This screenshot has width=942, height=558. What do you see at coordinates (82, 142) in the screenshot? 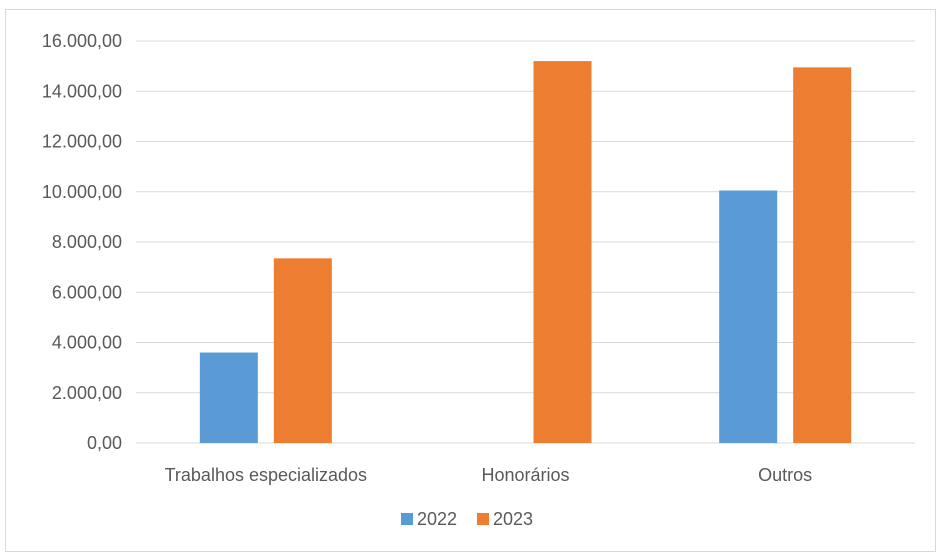
I see `y-tick-label: 12.000,00` at bounding box center [82, 142].